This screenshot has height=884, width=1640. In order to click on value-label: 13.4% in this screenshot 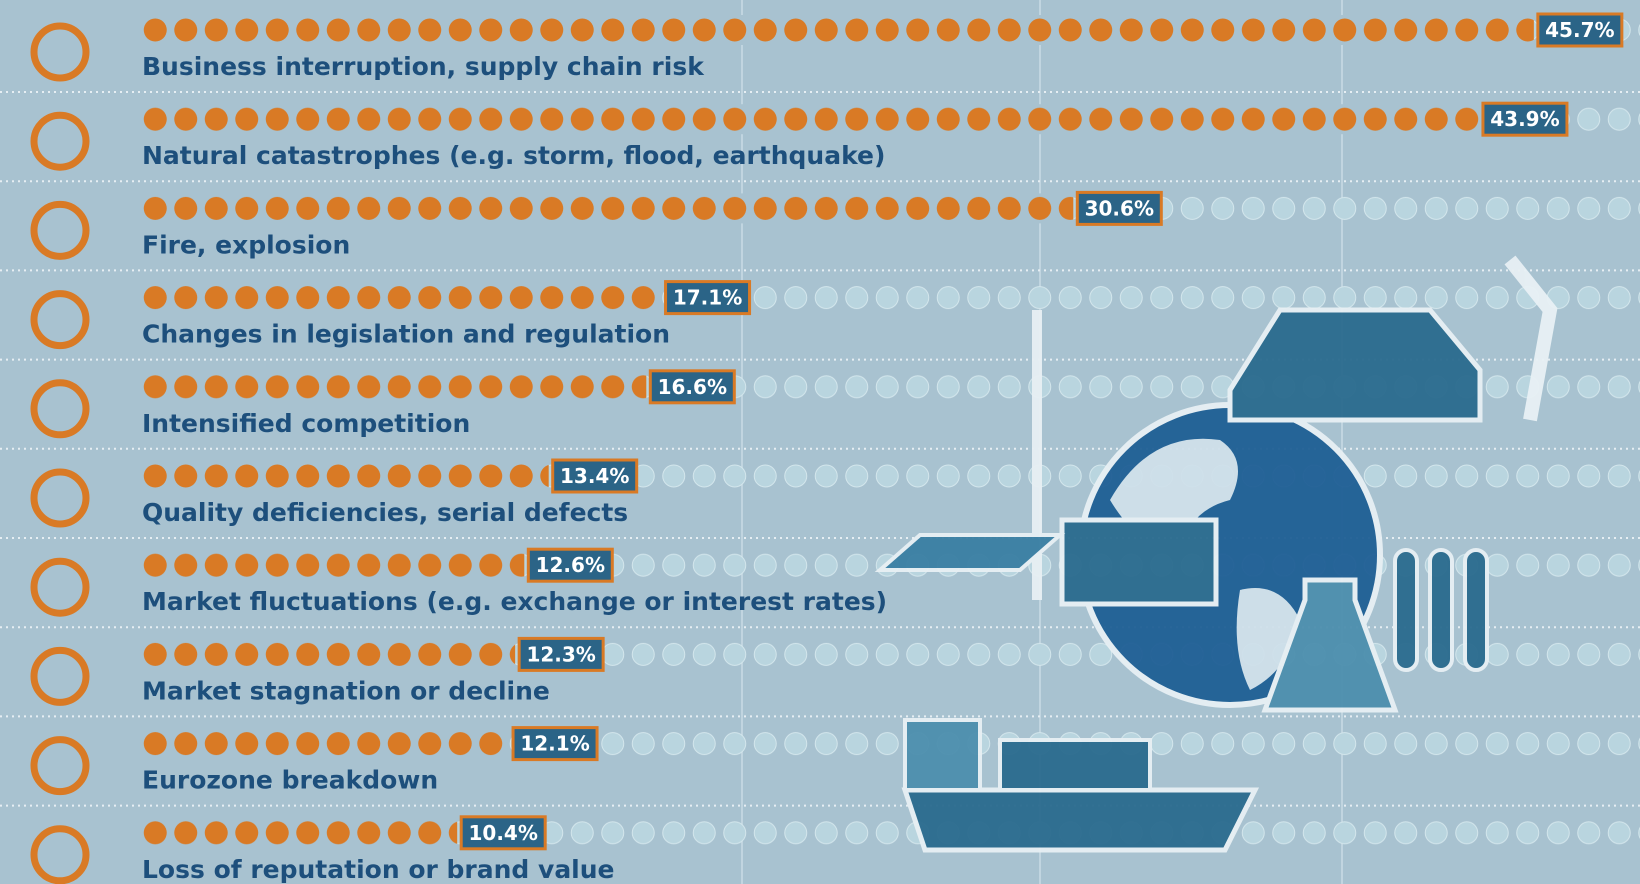, I will do `click(594, 476)`.